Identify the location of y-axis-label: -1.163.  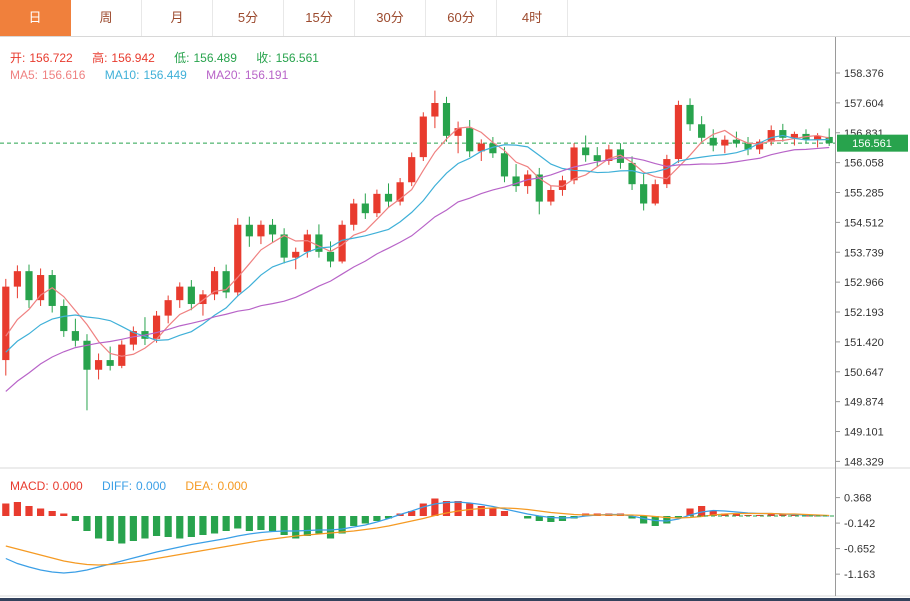
(859, 575).